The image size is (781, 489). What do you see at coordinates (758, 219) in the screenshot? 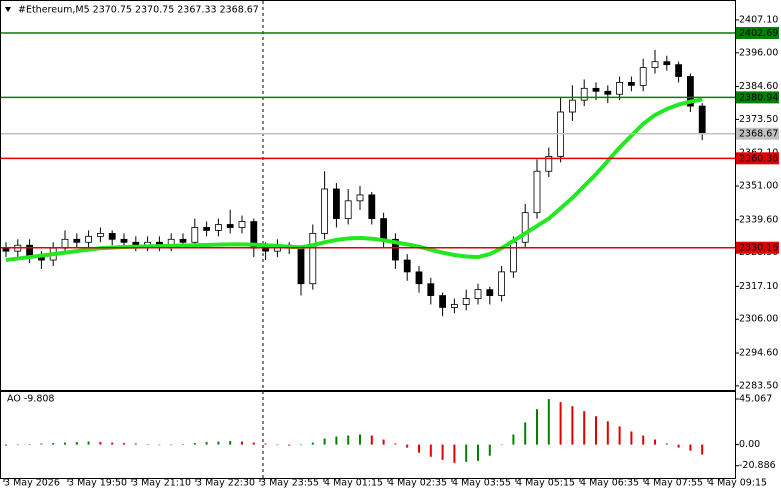
I see `y-tick-label: 2339.60` at bounding box center [758, 219].